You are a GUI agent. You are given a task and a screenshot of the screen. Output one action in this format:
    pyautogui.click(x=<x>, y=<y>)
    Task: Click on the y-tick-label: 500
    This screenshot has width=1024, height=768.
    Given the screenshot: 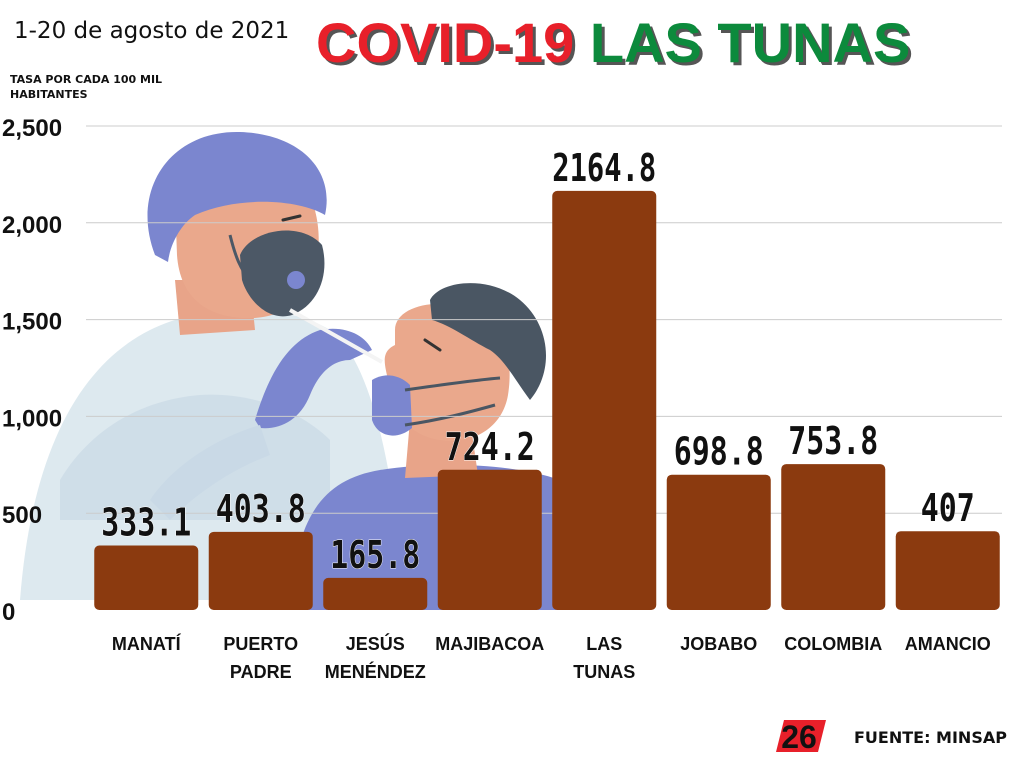 What is the action you would take?
    pyautogui.click(x=22, y=515)
    